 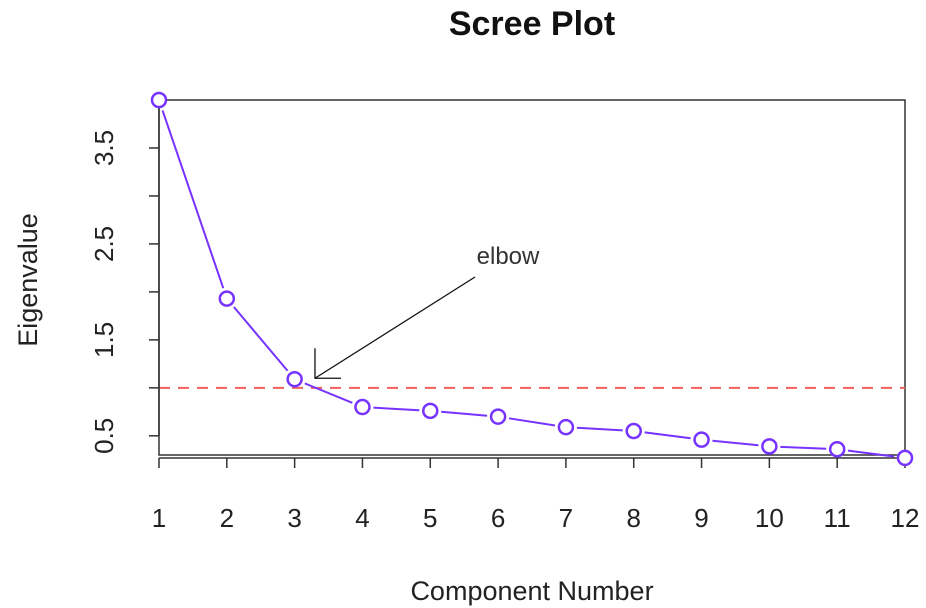 What do you see at coordinates (104, 436) in the screenshot?
I see `y-tick-label: 0.5` at bounding box center [104, 436].